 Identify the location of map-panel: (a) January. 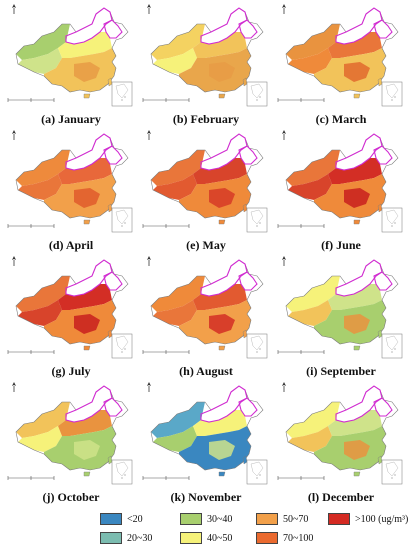
(71, 65).